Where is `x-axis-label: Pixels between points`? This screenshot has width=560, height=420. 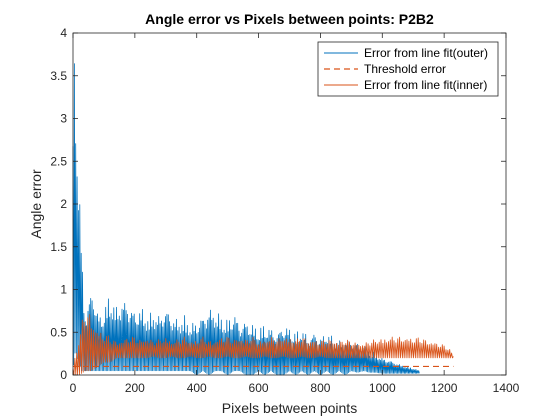
x-axis-label: Pixels between points is located at coordinates (289, 408).